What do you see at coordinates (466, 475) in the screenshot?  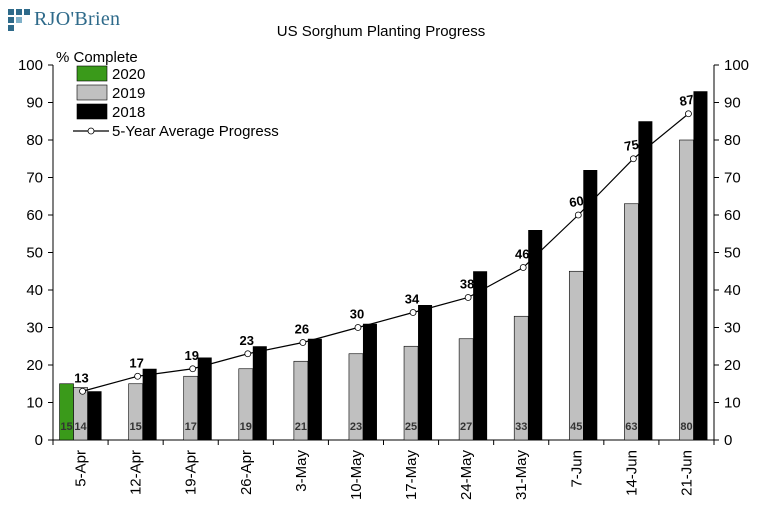 I see `x-tick-label: 24-May` at bounding box center [466, 475].